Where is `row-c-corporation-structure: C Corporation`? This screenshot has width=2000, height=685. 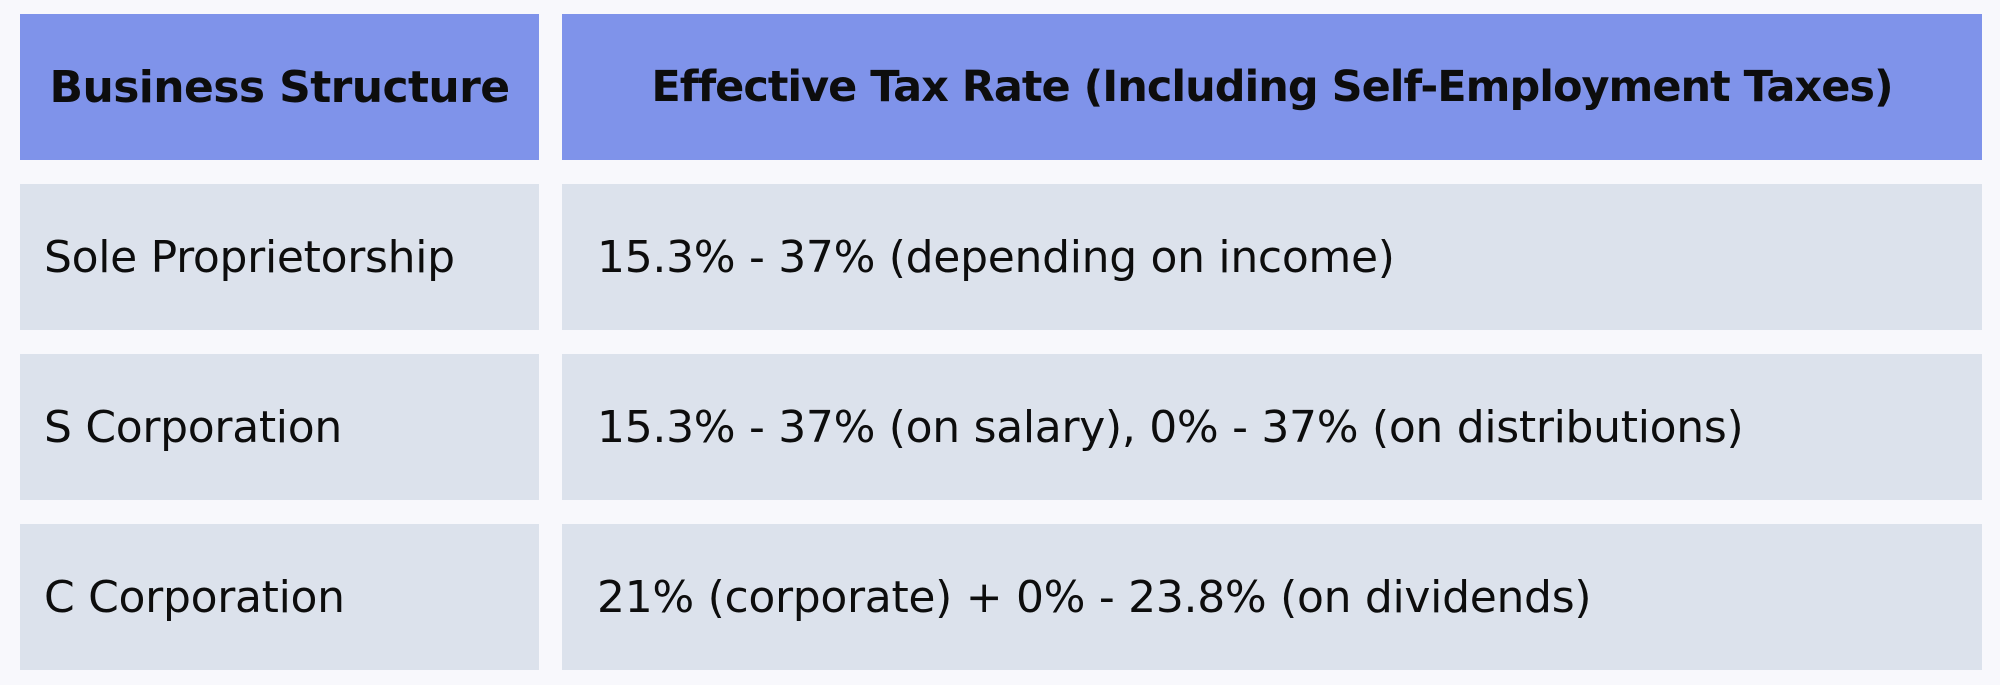 row-c-corporation-structure: C Corporation is located at coordinates (279, 597).